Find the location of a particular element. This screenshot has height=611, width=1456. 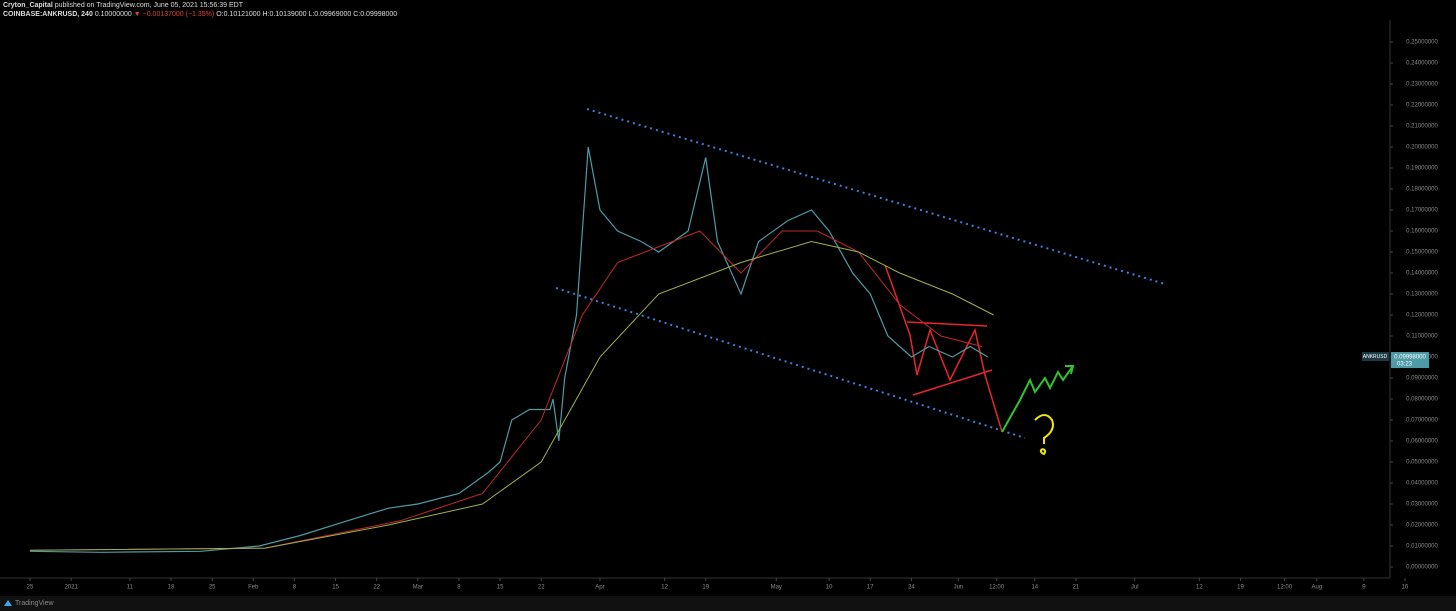

change: ▼ −0.00137000 (−1.35%) is located at coordinates (174, 14).